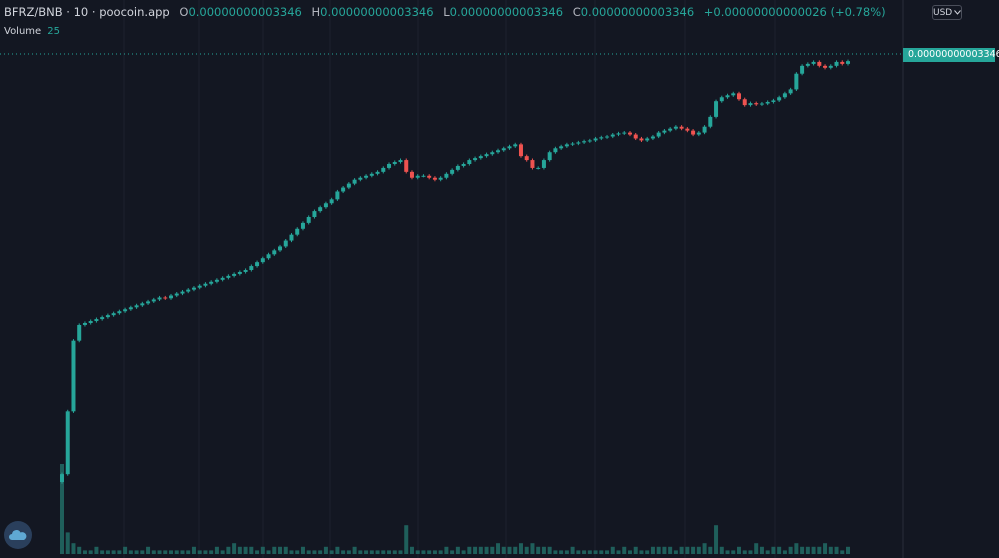 This screenshot has height=558, width=999. What do you see at coordinates (18, 535) in the screenshot?
I see `tradingview-logo-icon` at bounding box center [18, 535].